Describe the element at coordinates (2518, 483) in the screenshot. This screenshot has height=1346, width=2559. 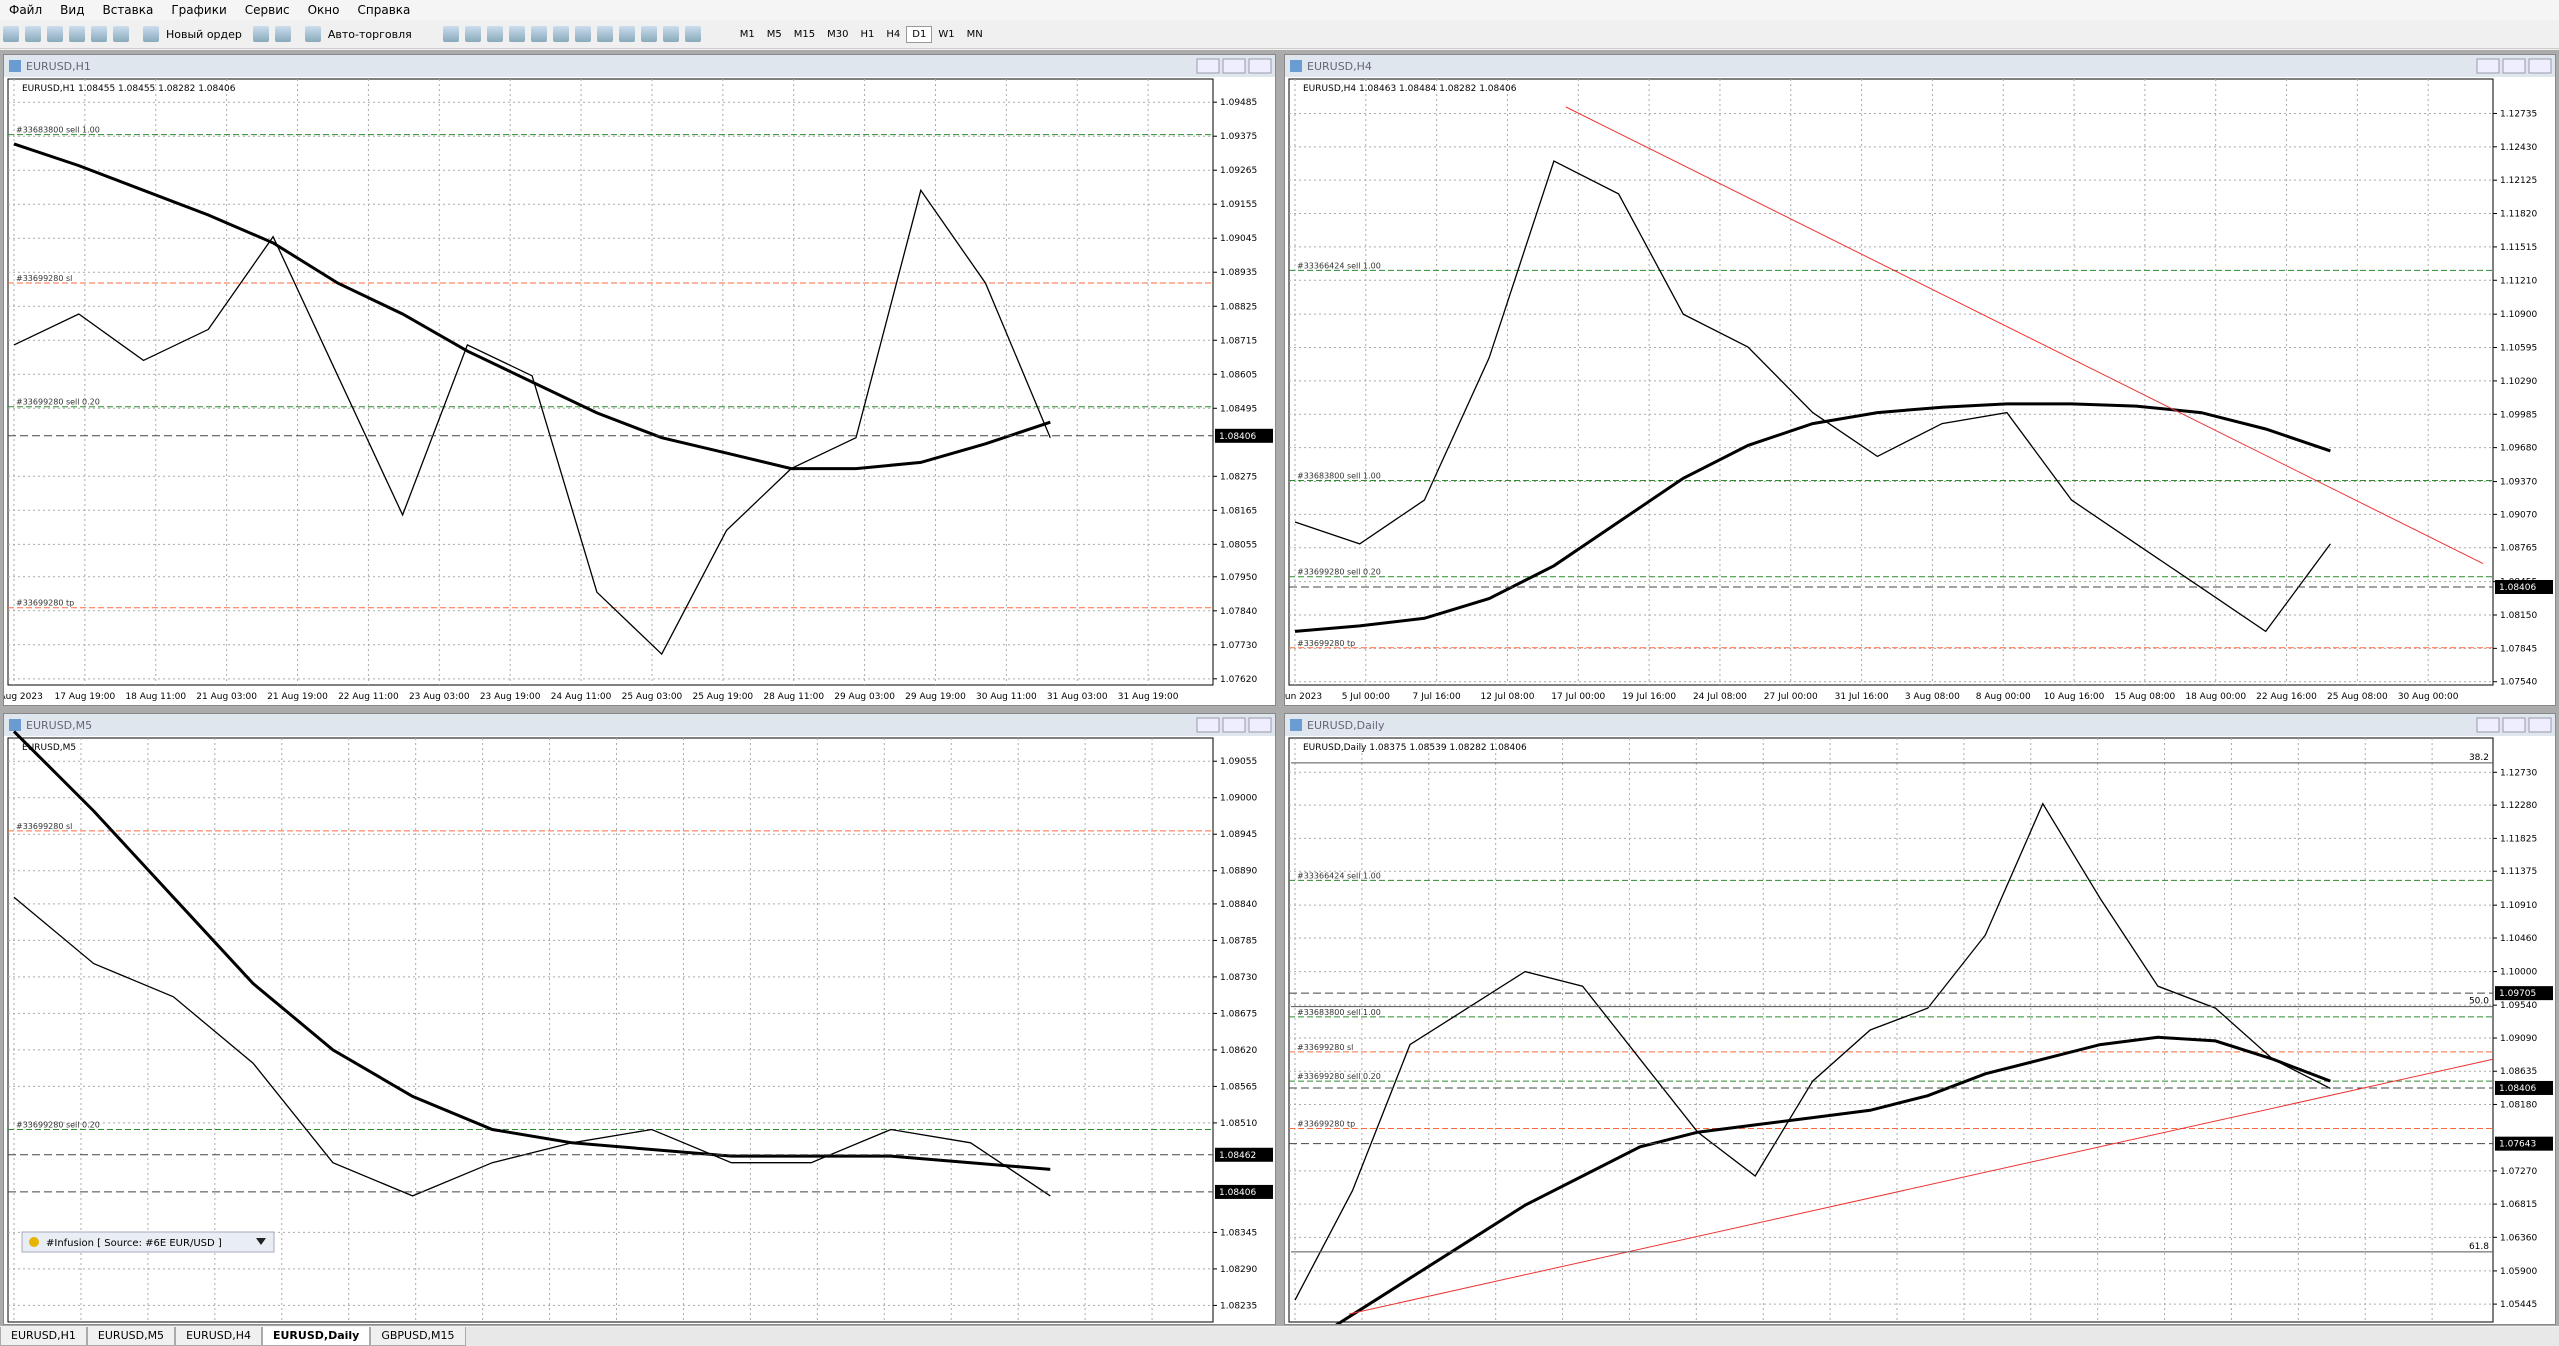
I see `price-label: 1.09370` at that location.